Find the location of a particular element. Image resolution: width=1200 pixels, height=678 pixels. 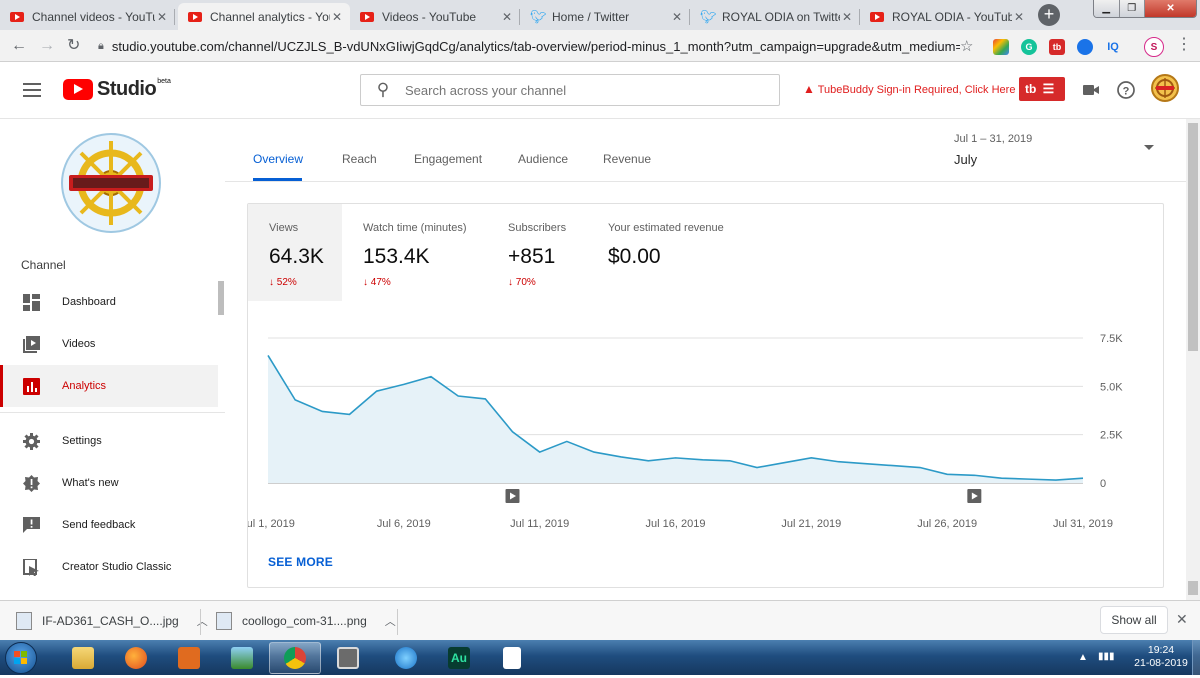

youtube-studio-logo: Studio beta is located at coordinates (117, 89).